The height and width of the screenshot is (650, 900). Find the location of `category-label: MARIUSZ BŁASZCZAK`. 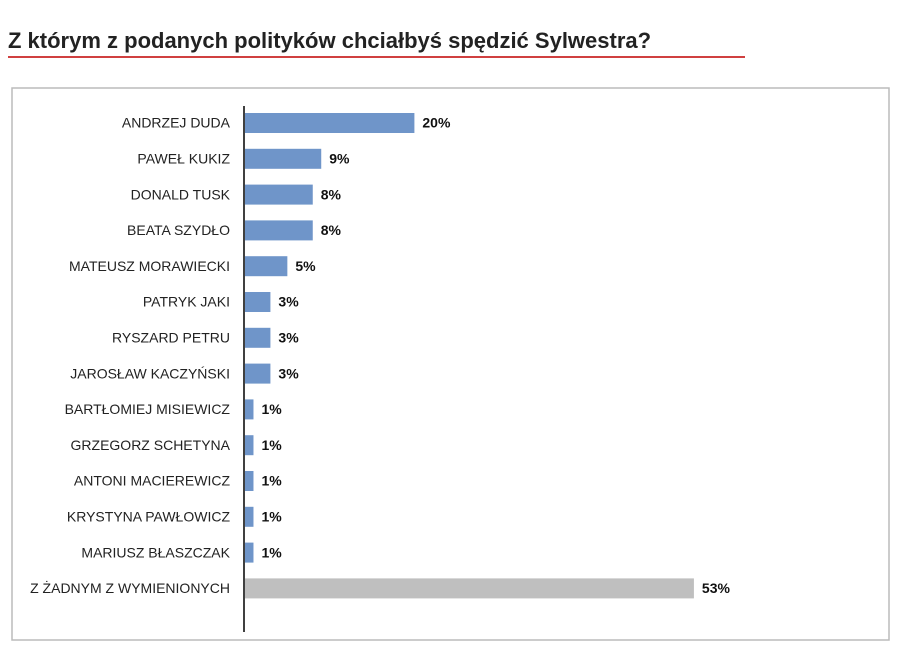

category-label: MARIUSZ BŁASZCZAK is located at coordinates (155, 552).